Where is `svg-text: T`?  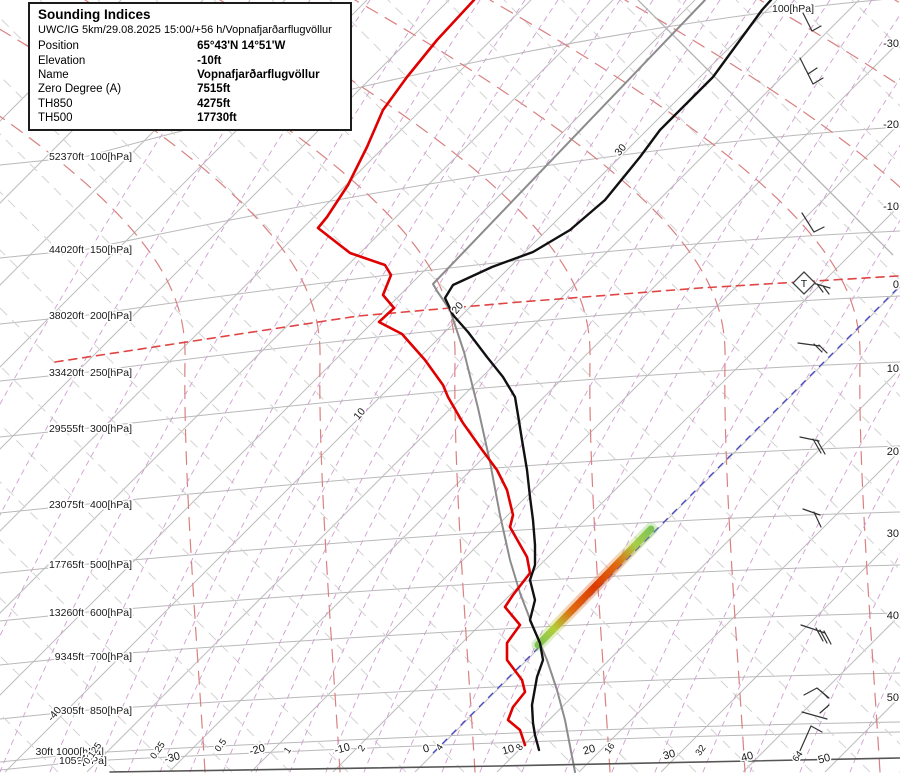 svg-text: T is located at coordinates (804, 284).